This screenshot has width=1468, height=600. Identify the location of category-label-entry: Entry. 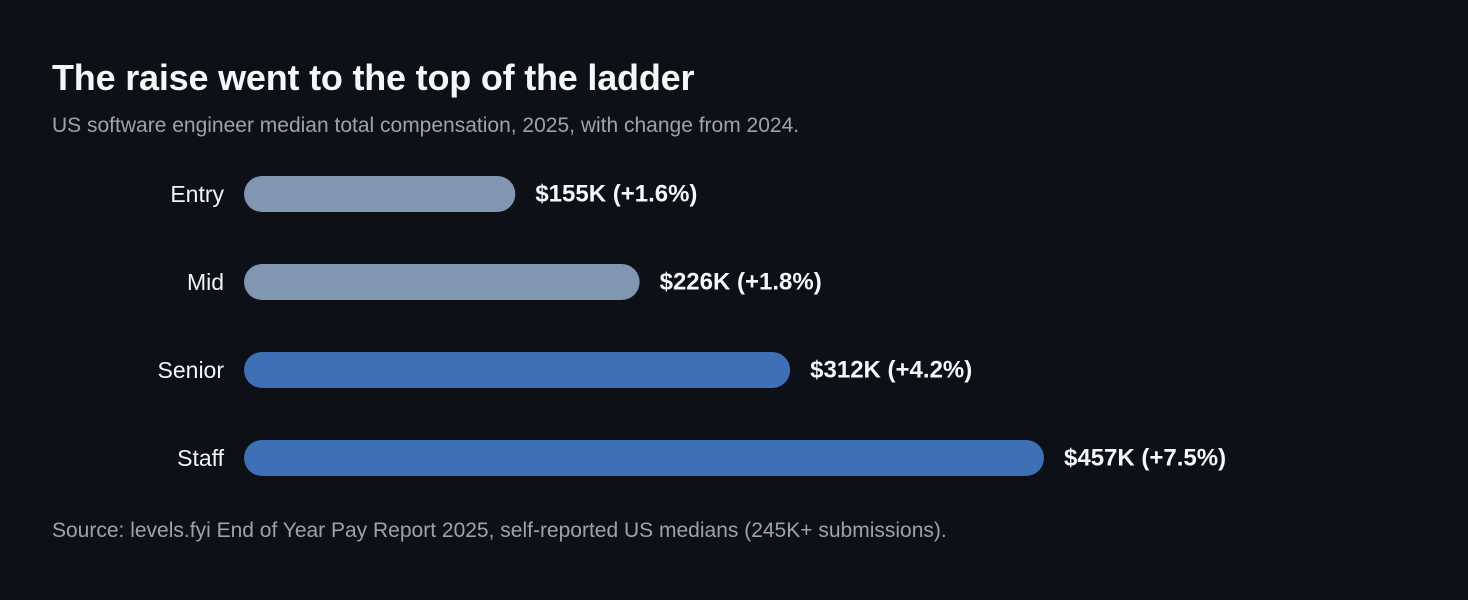
(197, 194).